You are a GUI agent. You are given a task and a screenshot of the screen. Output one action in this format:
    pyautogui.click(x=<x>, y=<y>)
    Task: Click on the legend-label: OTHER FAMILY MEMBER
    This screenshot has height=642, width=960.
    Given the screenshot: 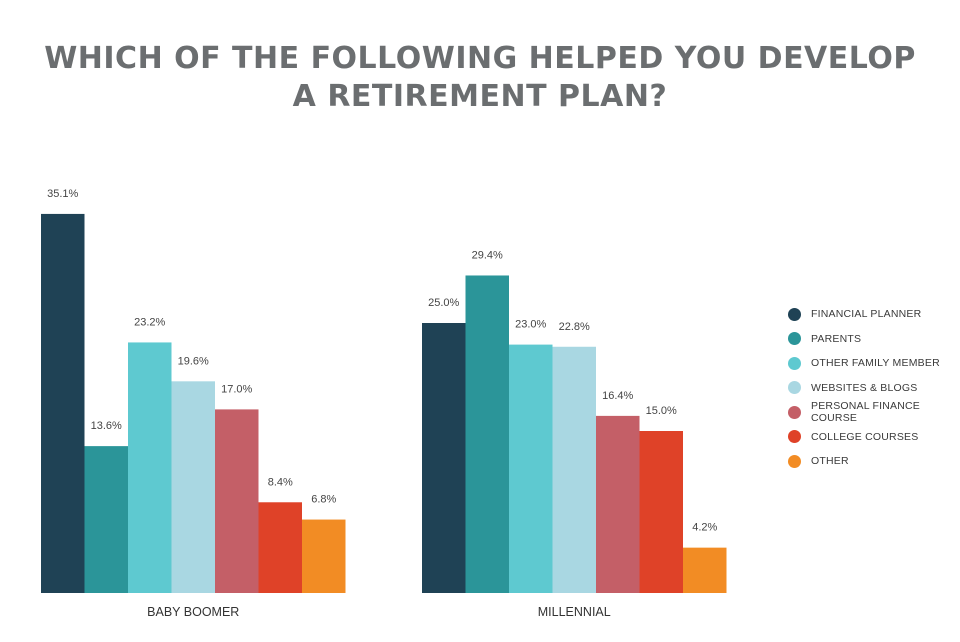 What is the action you would take?
    pyautogui.click(x=875, y=363)
    